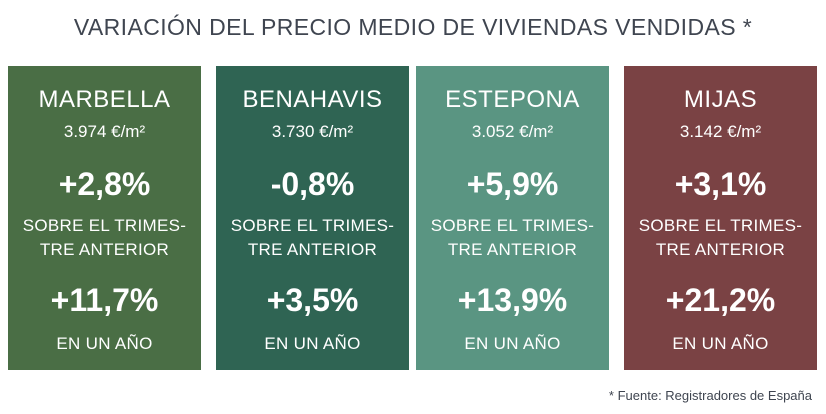 The width and height of the screenshot is (826, 414). I want to click on card-year-change: +21,2%, so click(720, 300).